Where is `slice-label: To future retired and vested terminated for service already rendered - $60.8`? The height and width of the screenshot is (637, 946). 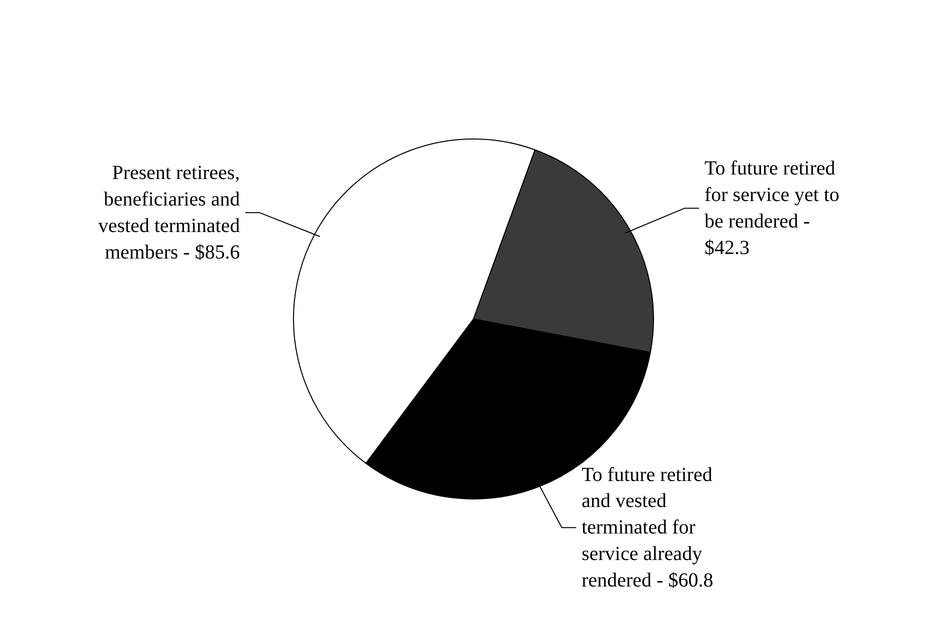 slice-label: To future retired and vested terminated for service already rendered - $60.8 is located at coordinates (648, 528).